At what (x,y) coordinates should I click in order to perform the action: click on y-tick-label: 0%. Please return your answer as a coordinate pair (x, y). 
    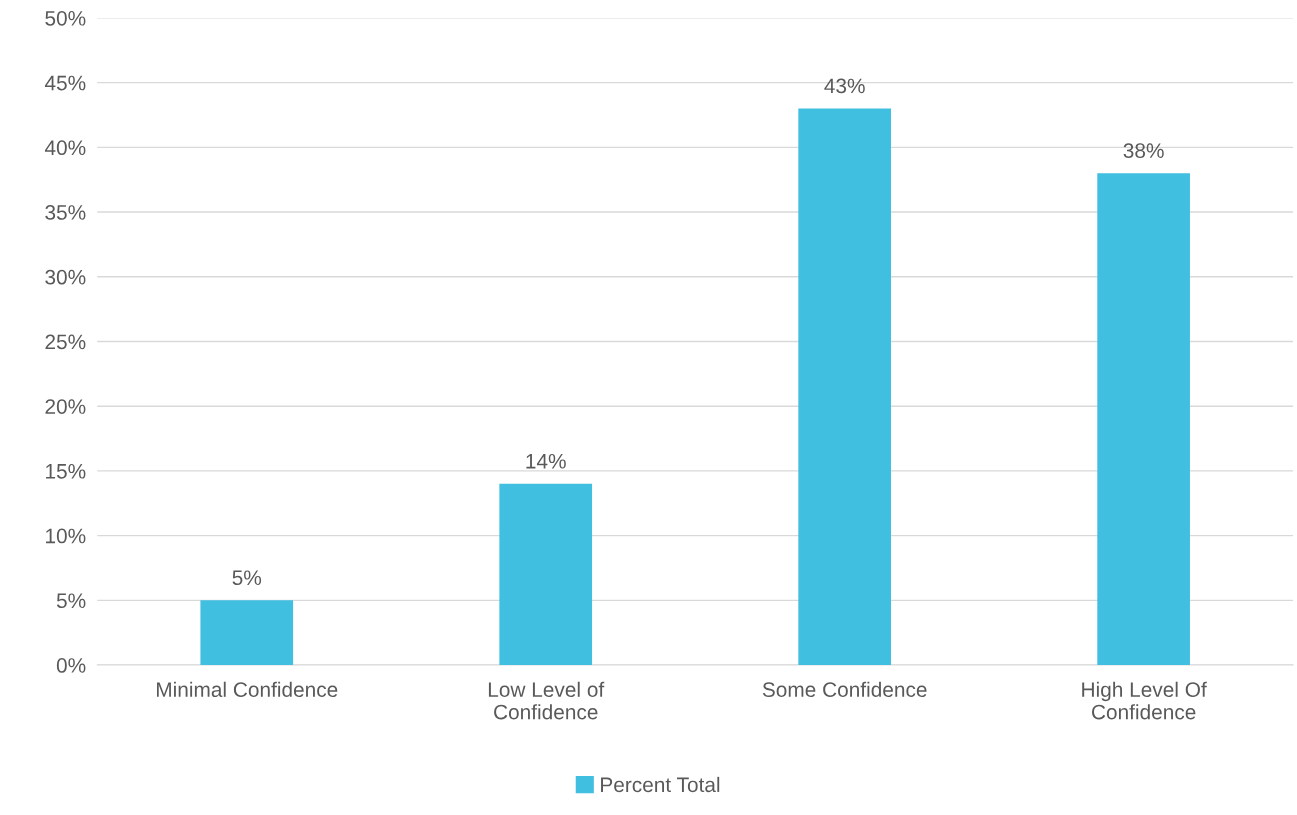
    Looking at the image, I should click on (71, 665).